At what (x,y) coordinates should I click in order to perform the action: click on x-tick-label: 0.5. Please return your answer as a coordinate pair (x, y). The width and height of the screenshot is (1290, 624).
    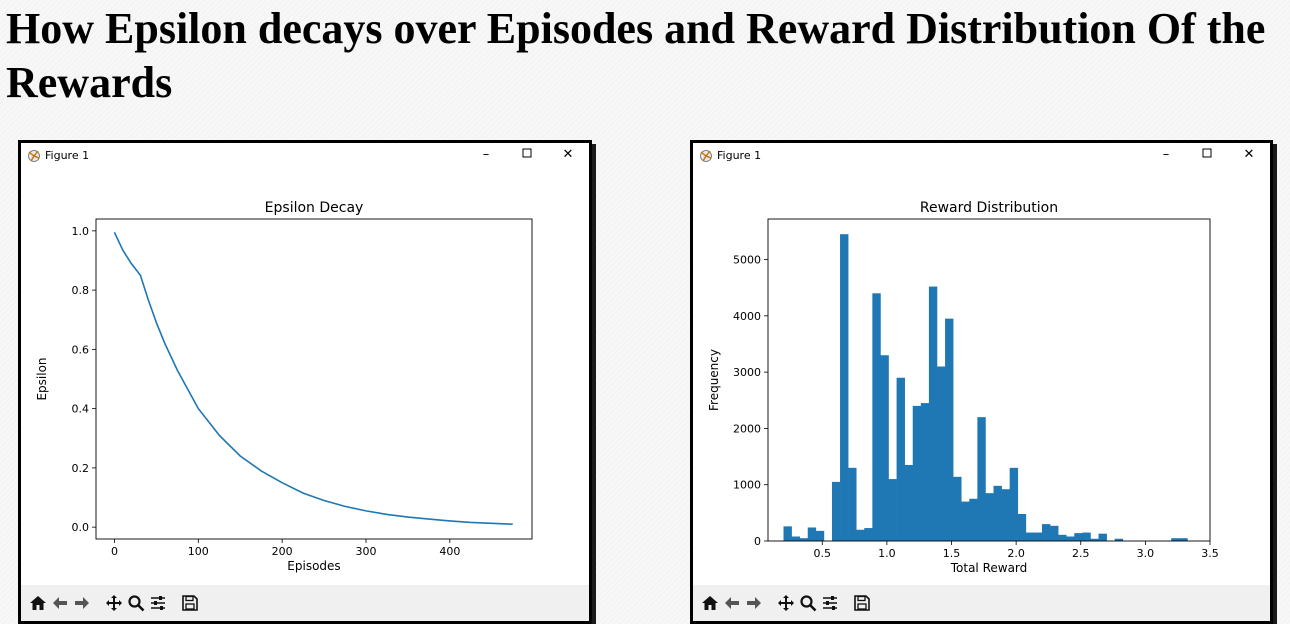
    Looking at the image, I should click on (823, 553).